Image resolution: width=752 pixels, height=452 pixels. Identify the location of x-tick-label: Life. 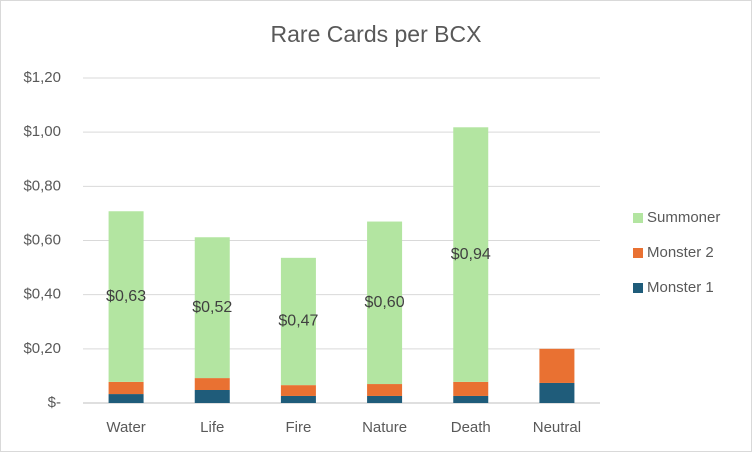
(212, 427).